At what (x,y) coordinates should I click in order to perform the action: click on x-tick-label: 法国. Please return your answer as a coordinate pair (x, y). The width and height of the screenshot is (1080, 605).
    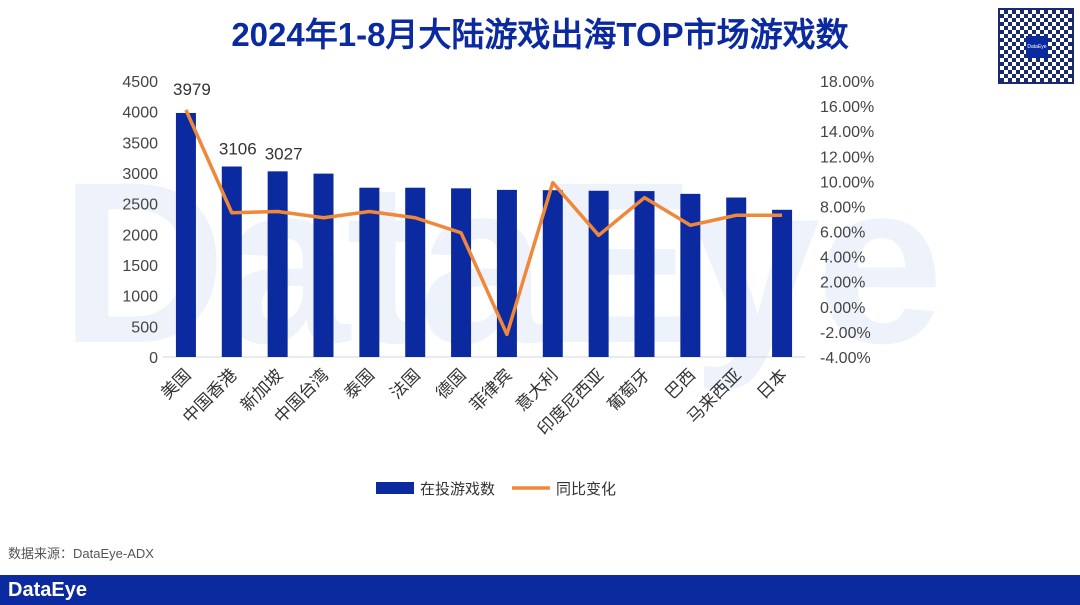
    Looking at the image, I should click on (405, 383).